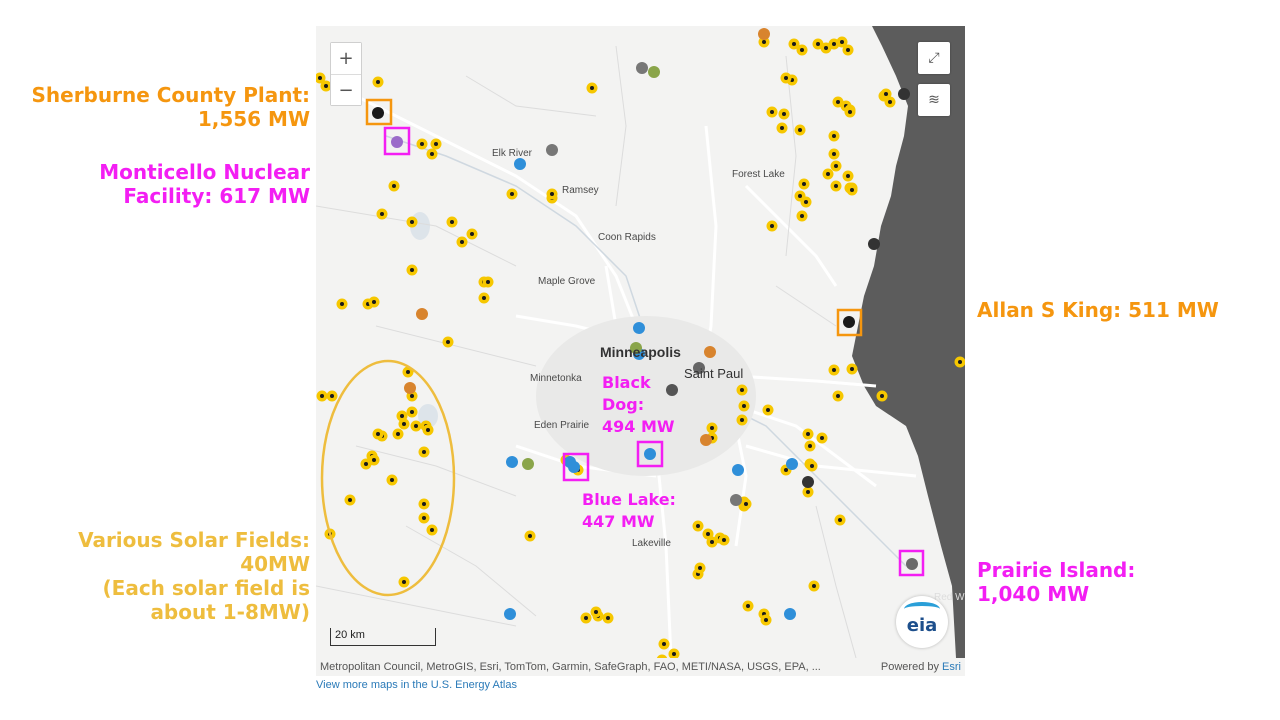 This screenshot has width=1280, height=720. What do you see at coordinates (951, 667) in the screenshot?
I see `esri-link: Esri` at bounding box center [951, 667].